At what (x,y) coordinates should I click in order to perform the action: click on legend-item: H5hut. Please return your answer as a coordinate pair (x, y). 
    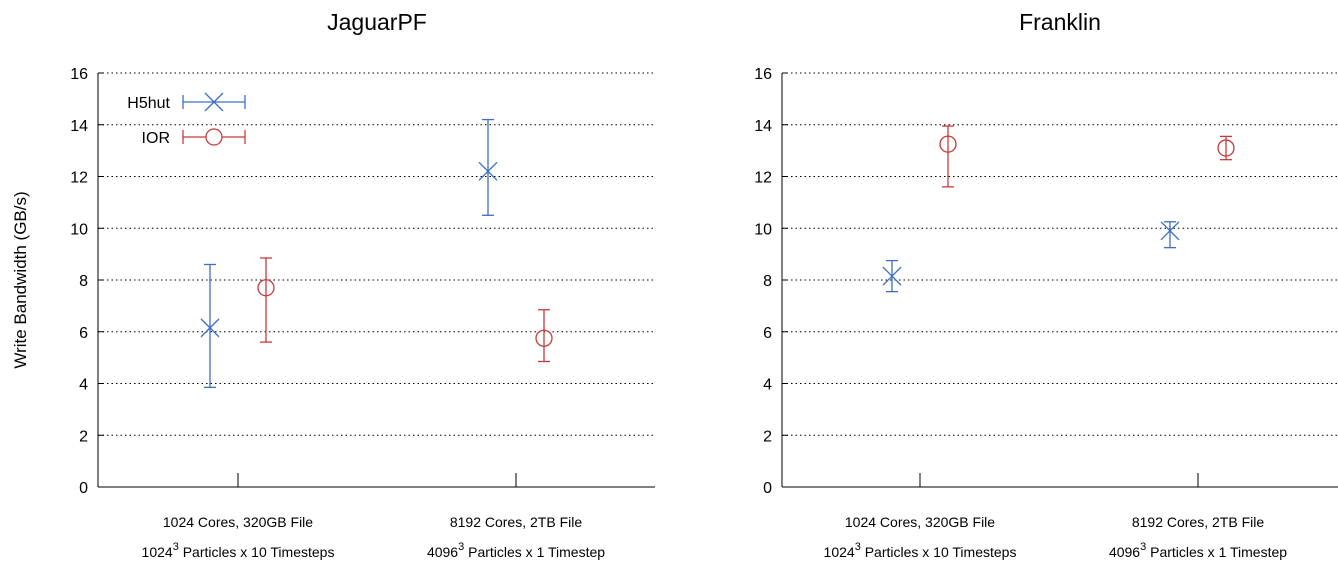
    Looking at the image, I should click on (186, 102).